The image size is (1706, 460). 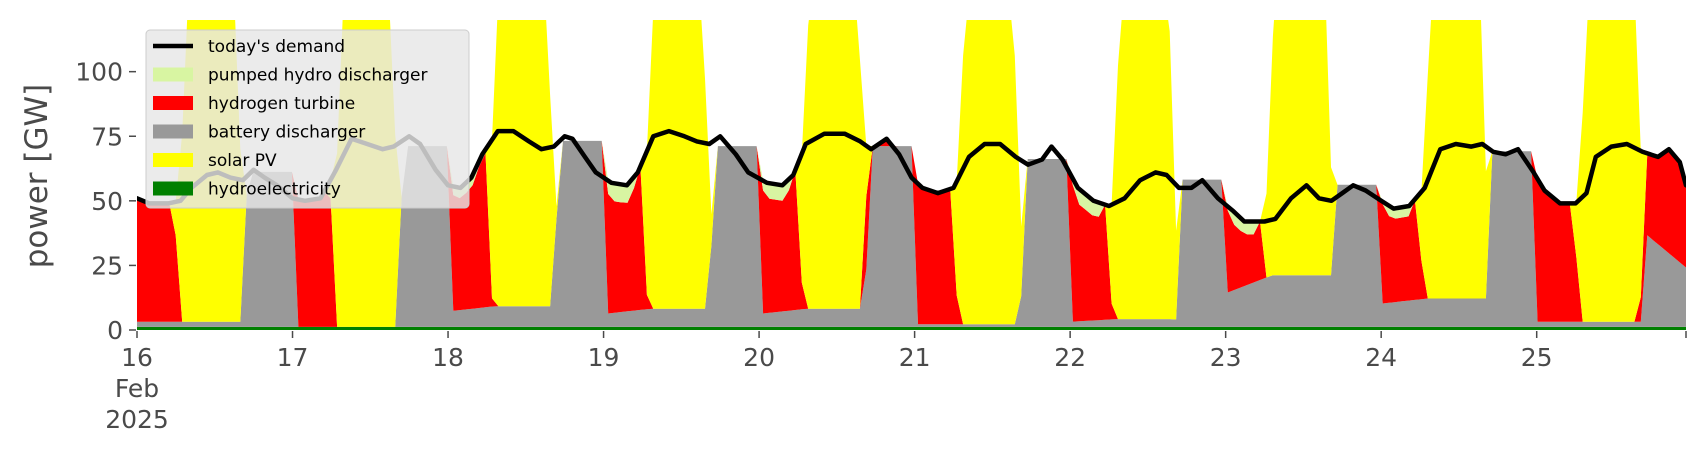 What do you see at coordinates (281, 104) in the screenshot?
I see `legend-label: hydrogen turbine` at bounding box center [281, 104].